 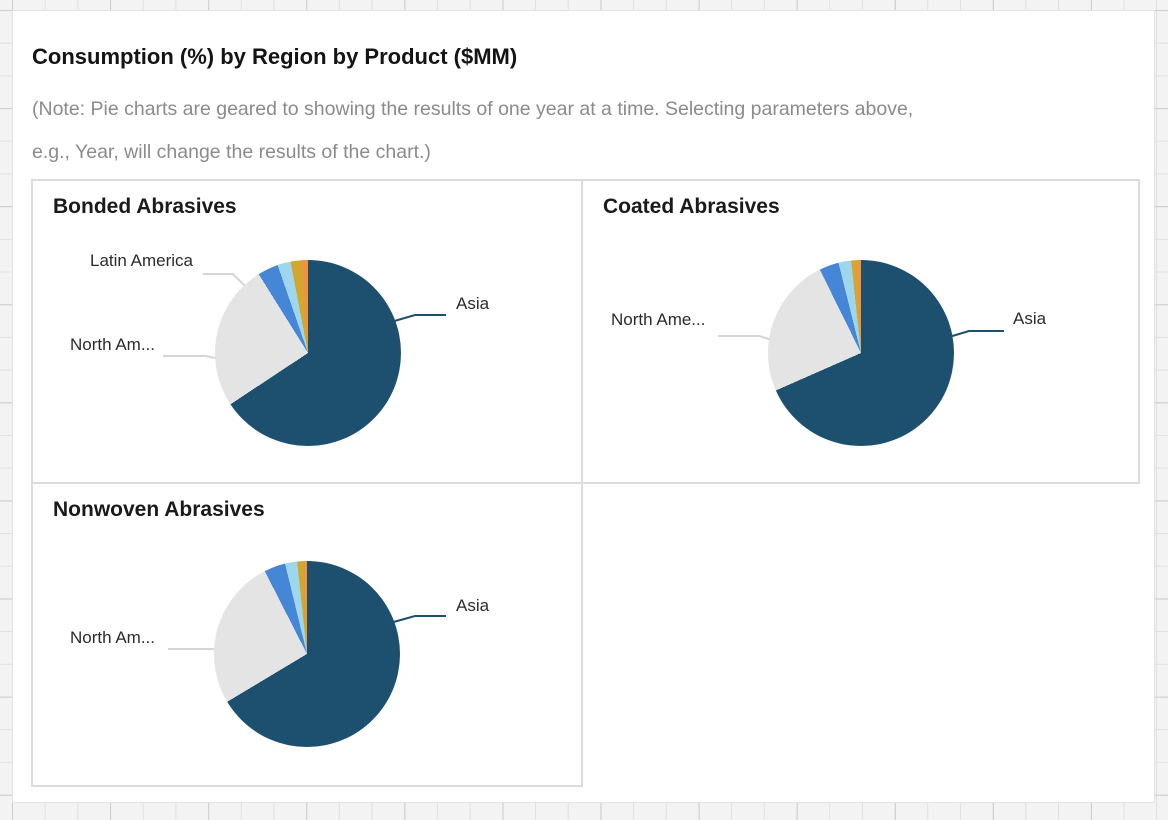 What do you see at coordinates (307, 654) in the screenshot?
I see `pie-nonwoven-abrasives` at bounding box center [307, 654].